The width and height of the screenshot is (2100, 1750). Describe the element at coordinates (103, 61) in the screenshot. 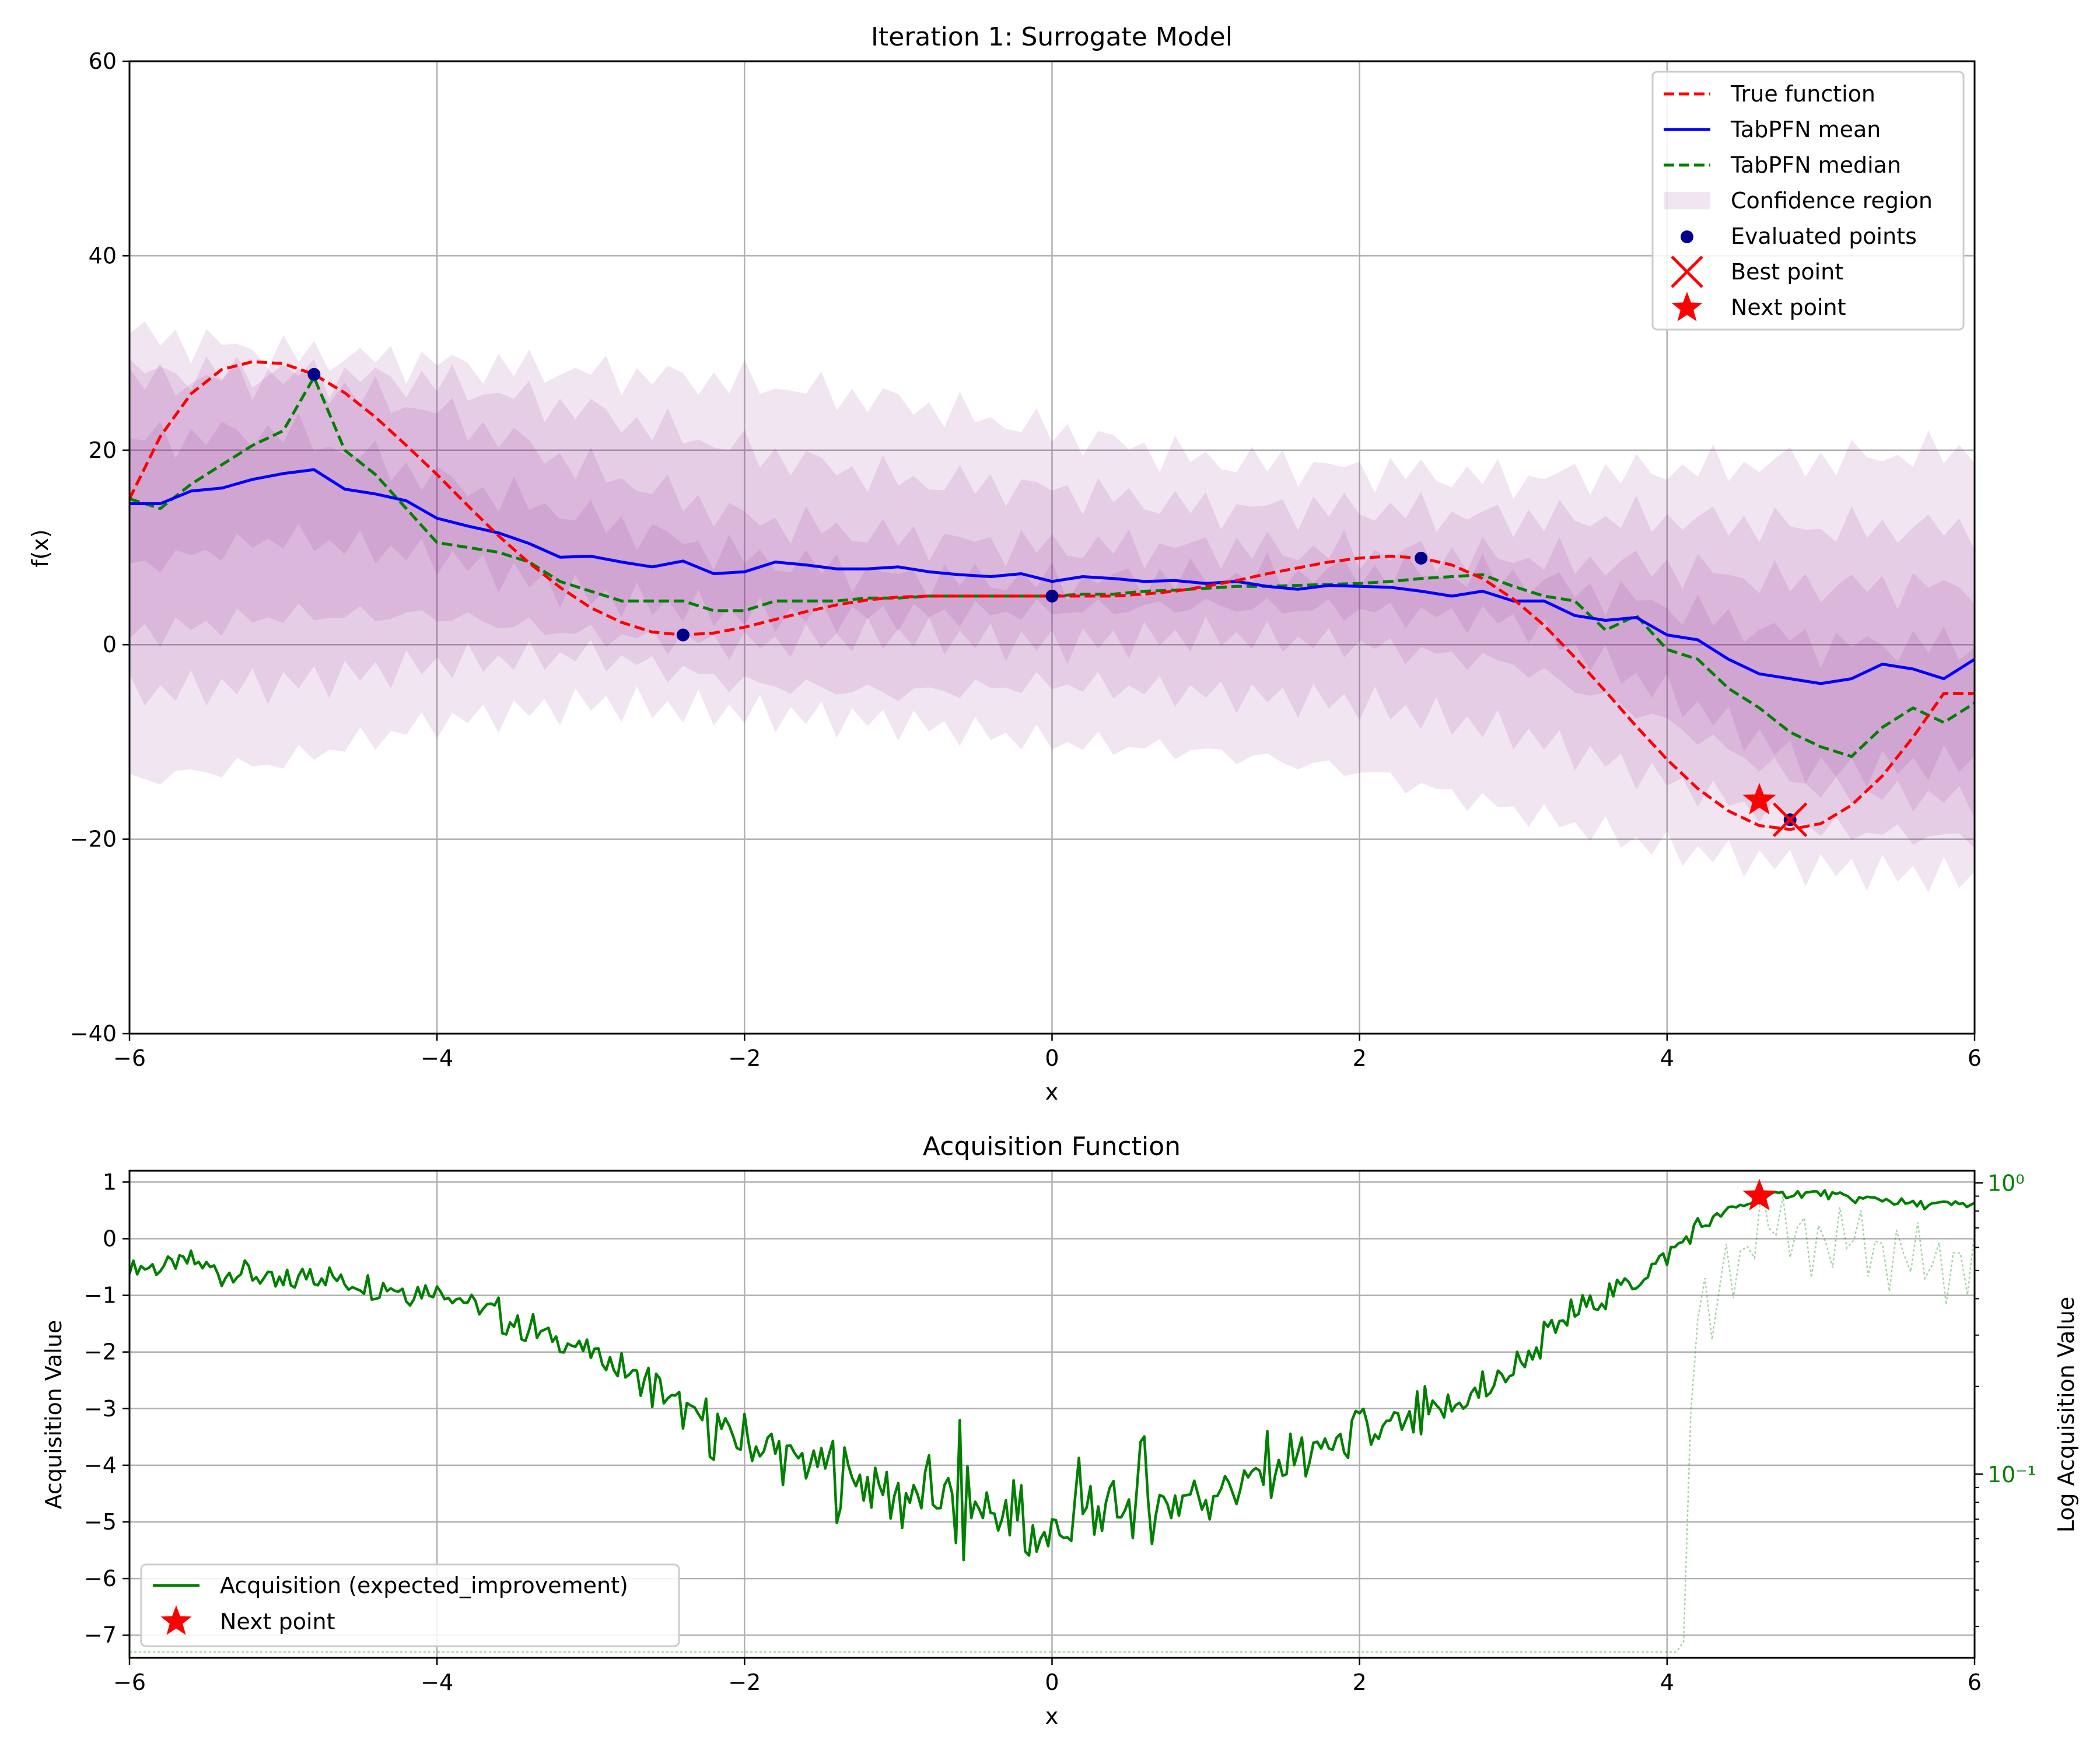

I see `y-tick-label: 60` at that location.